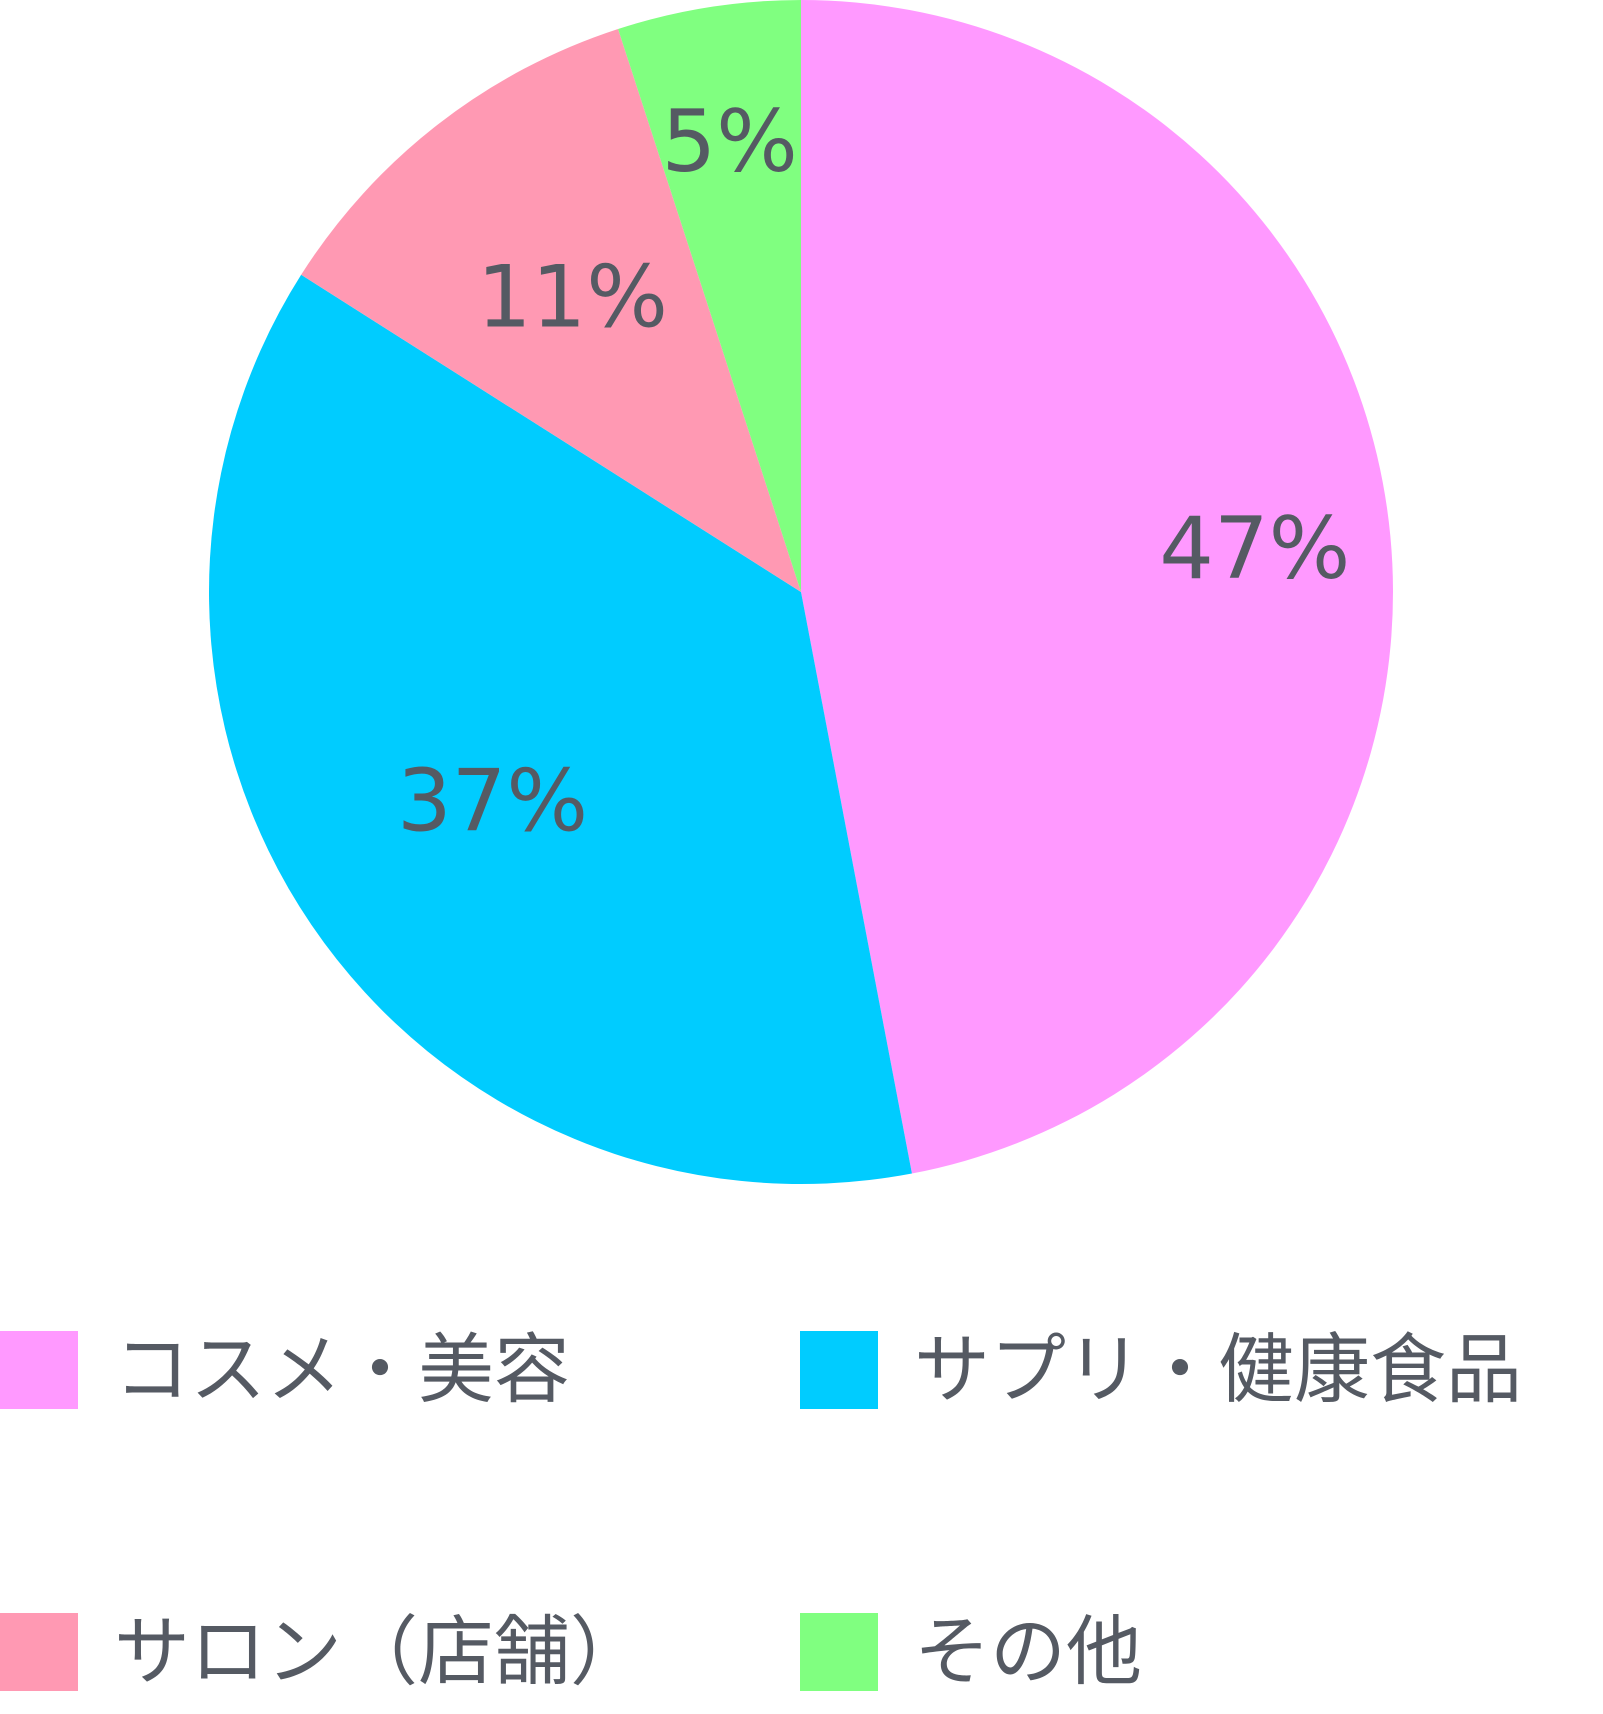  I want to click on legend-item-salon: サロン（店舗）, so click(323, 1652).